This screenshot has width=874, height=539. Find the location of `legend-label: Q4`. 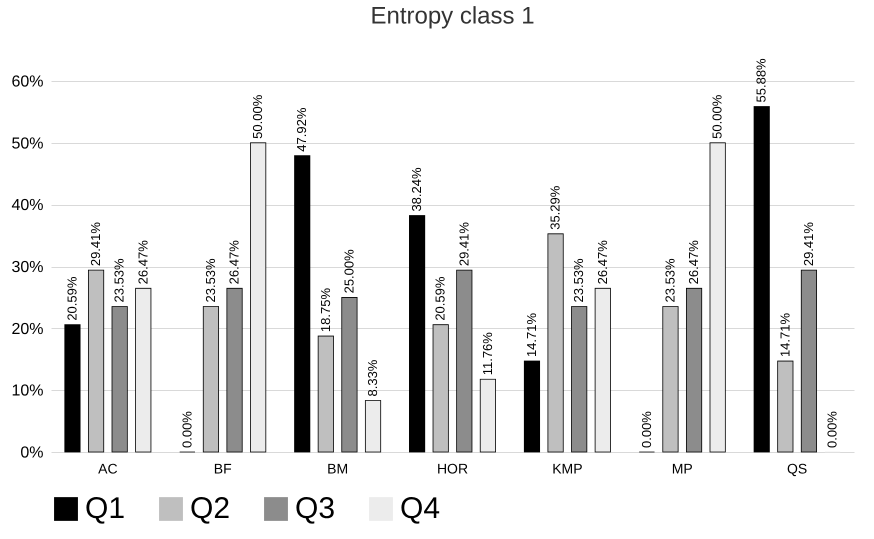

legend-label: Q4 is located at coordinates (420, 508).